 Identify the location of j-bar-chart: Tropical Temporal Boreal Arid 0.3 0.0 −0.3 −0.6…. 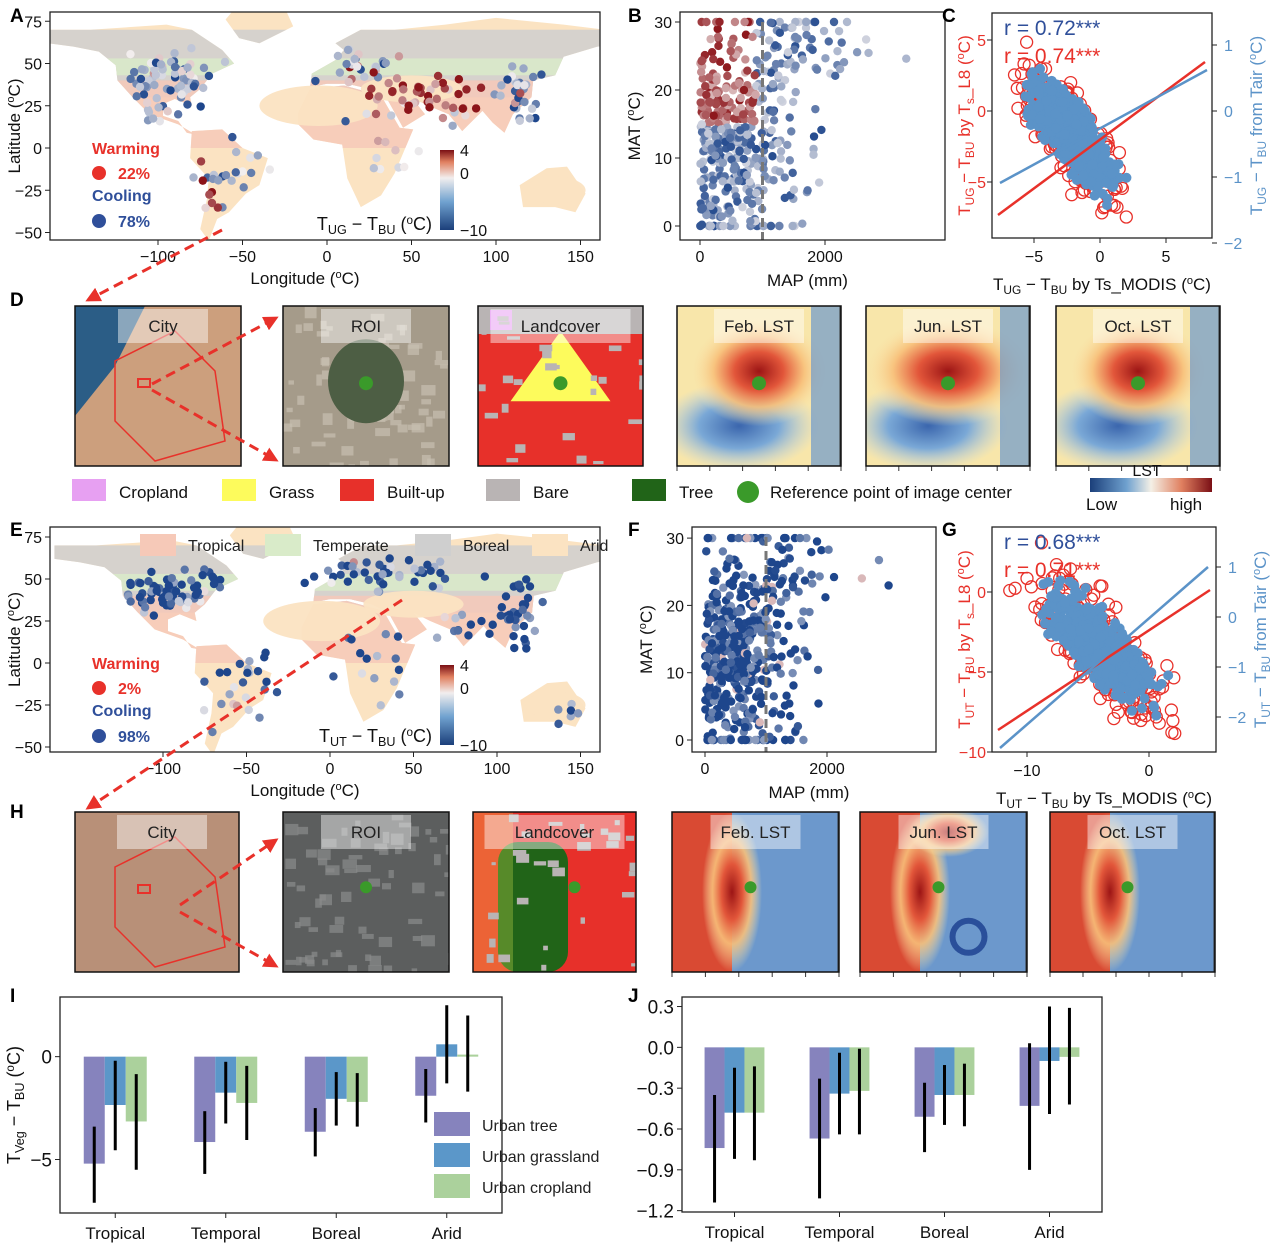
(869, 1119).